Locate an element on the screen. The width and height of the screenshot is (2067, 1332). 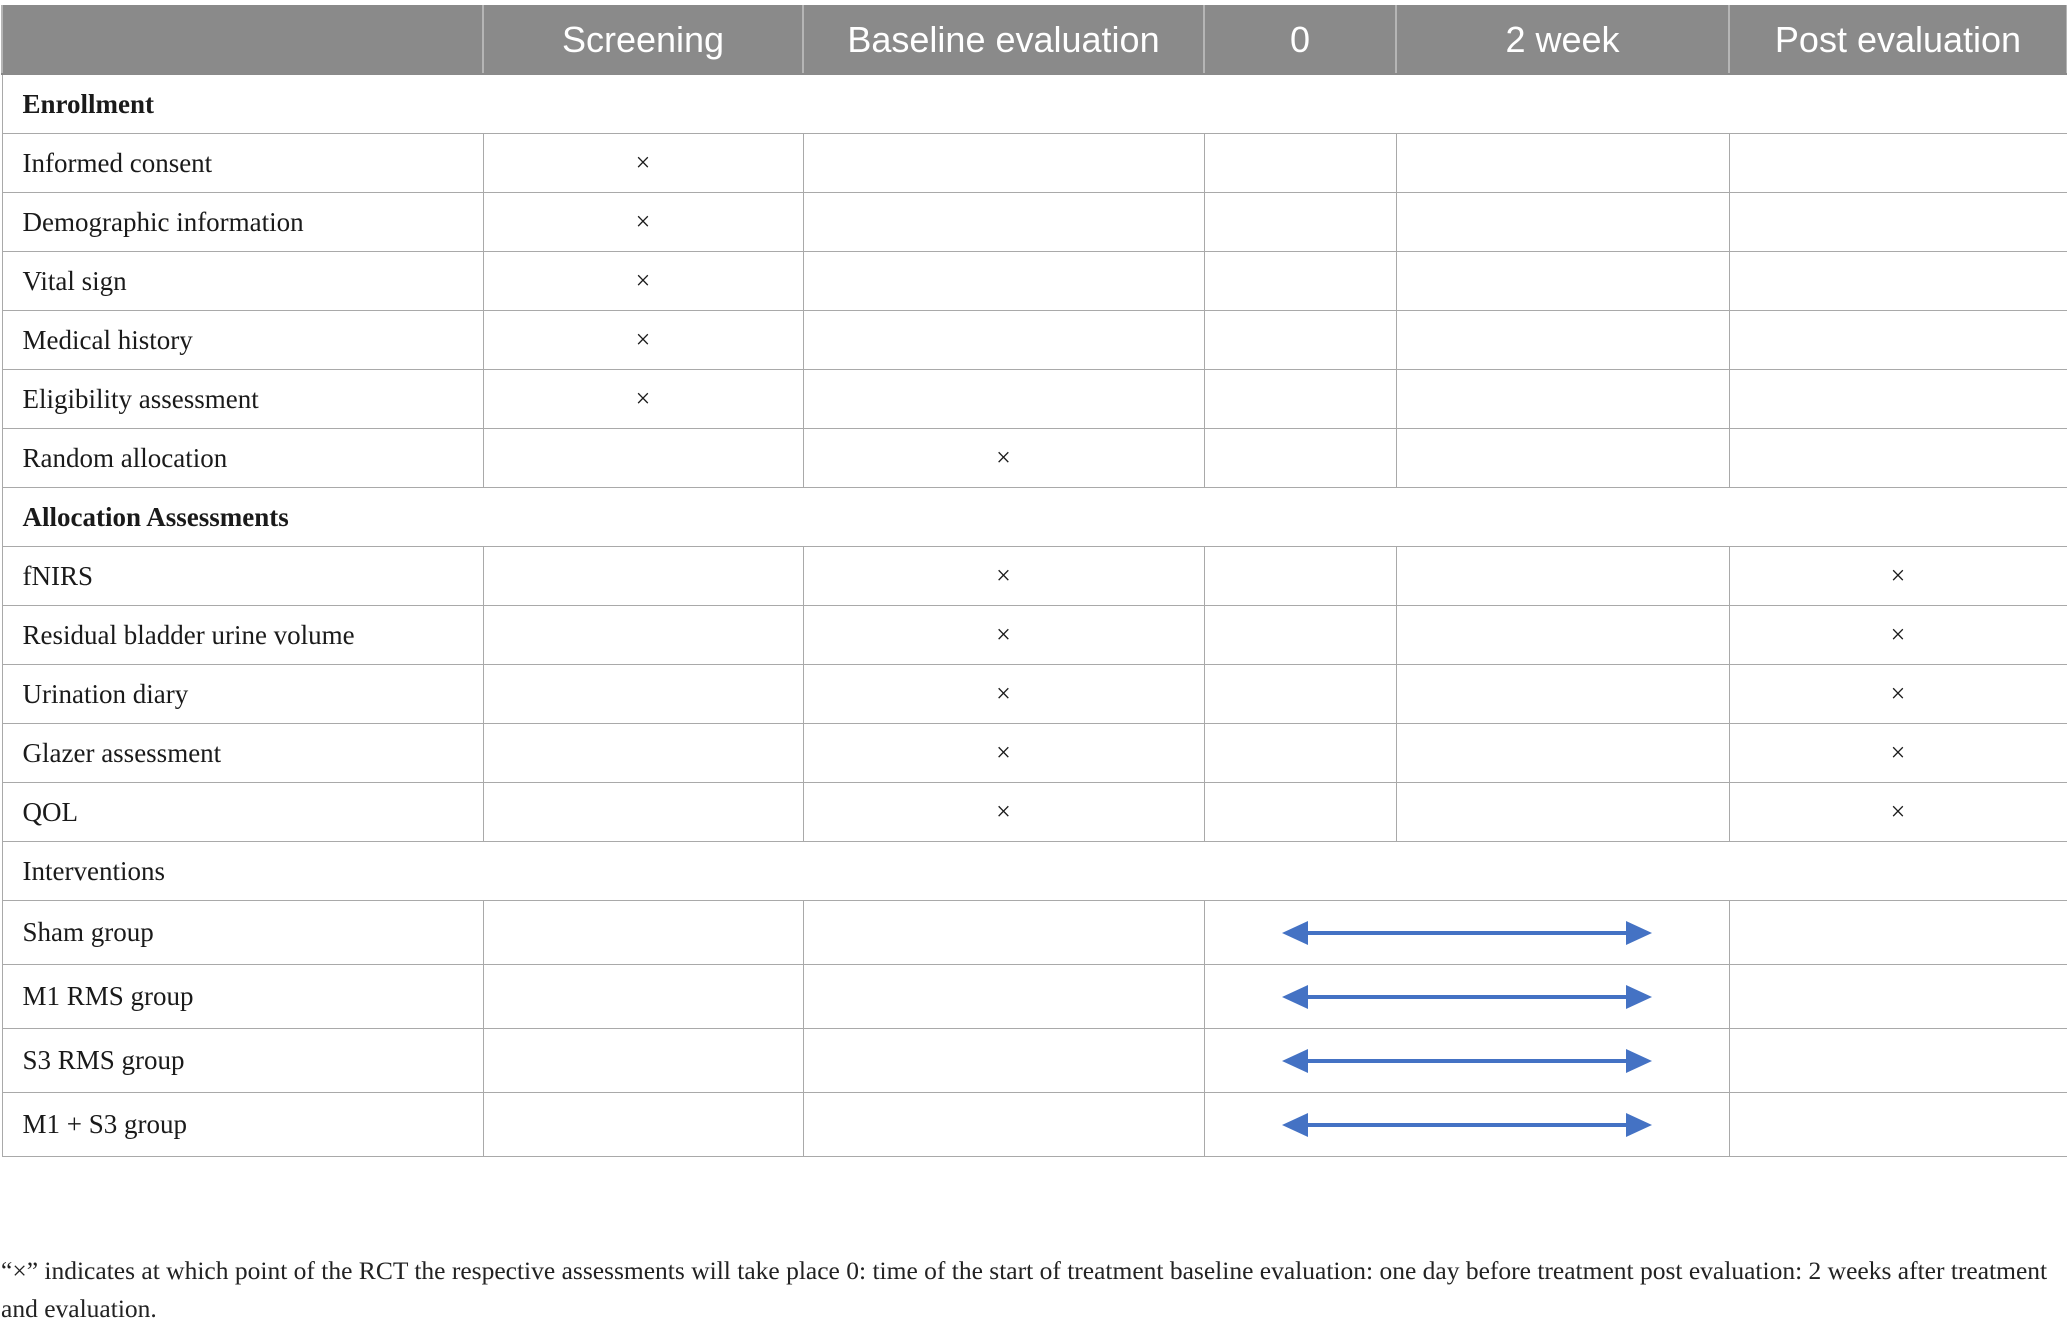
header-baseline-evaluation: Baseline evaluation is located at coordinates (1003, 40).